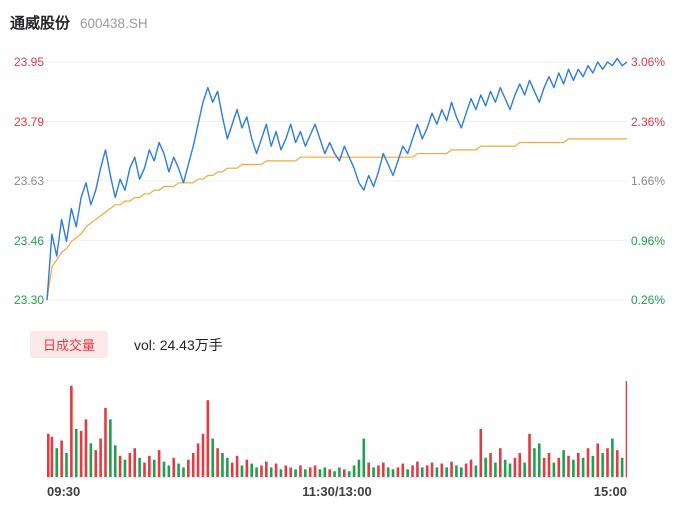 This screenshot has height=524, width=686. Describe the element at coordinates (648, 240) in the screenshot. I see `percent-axis-label: 0.96%` at that location.